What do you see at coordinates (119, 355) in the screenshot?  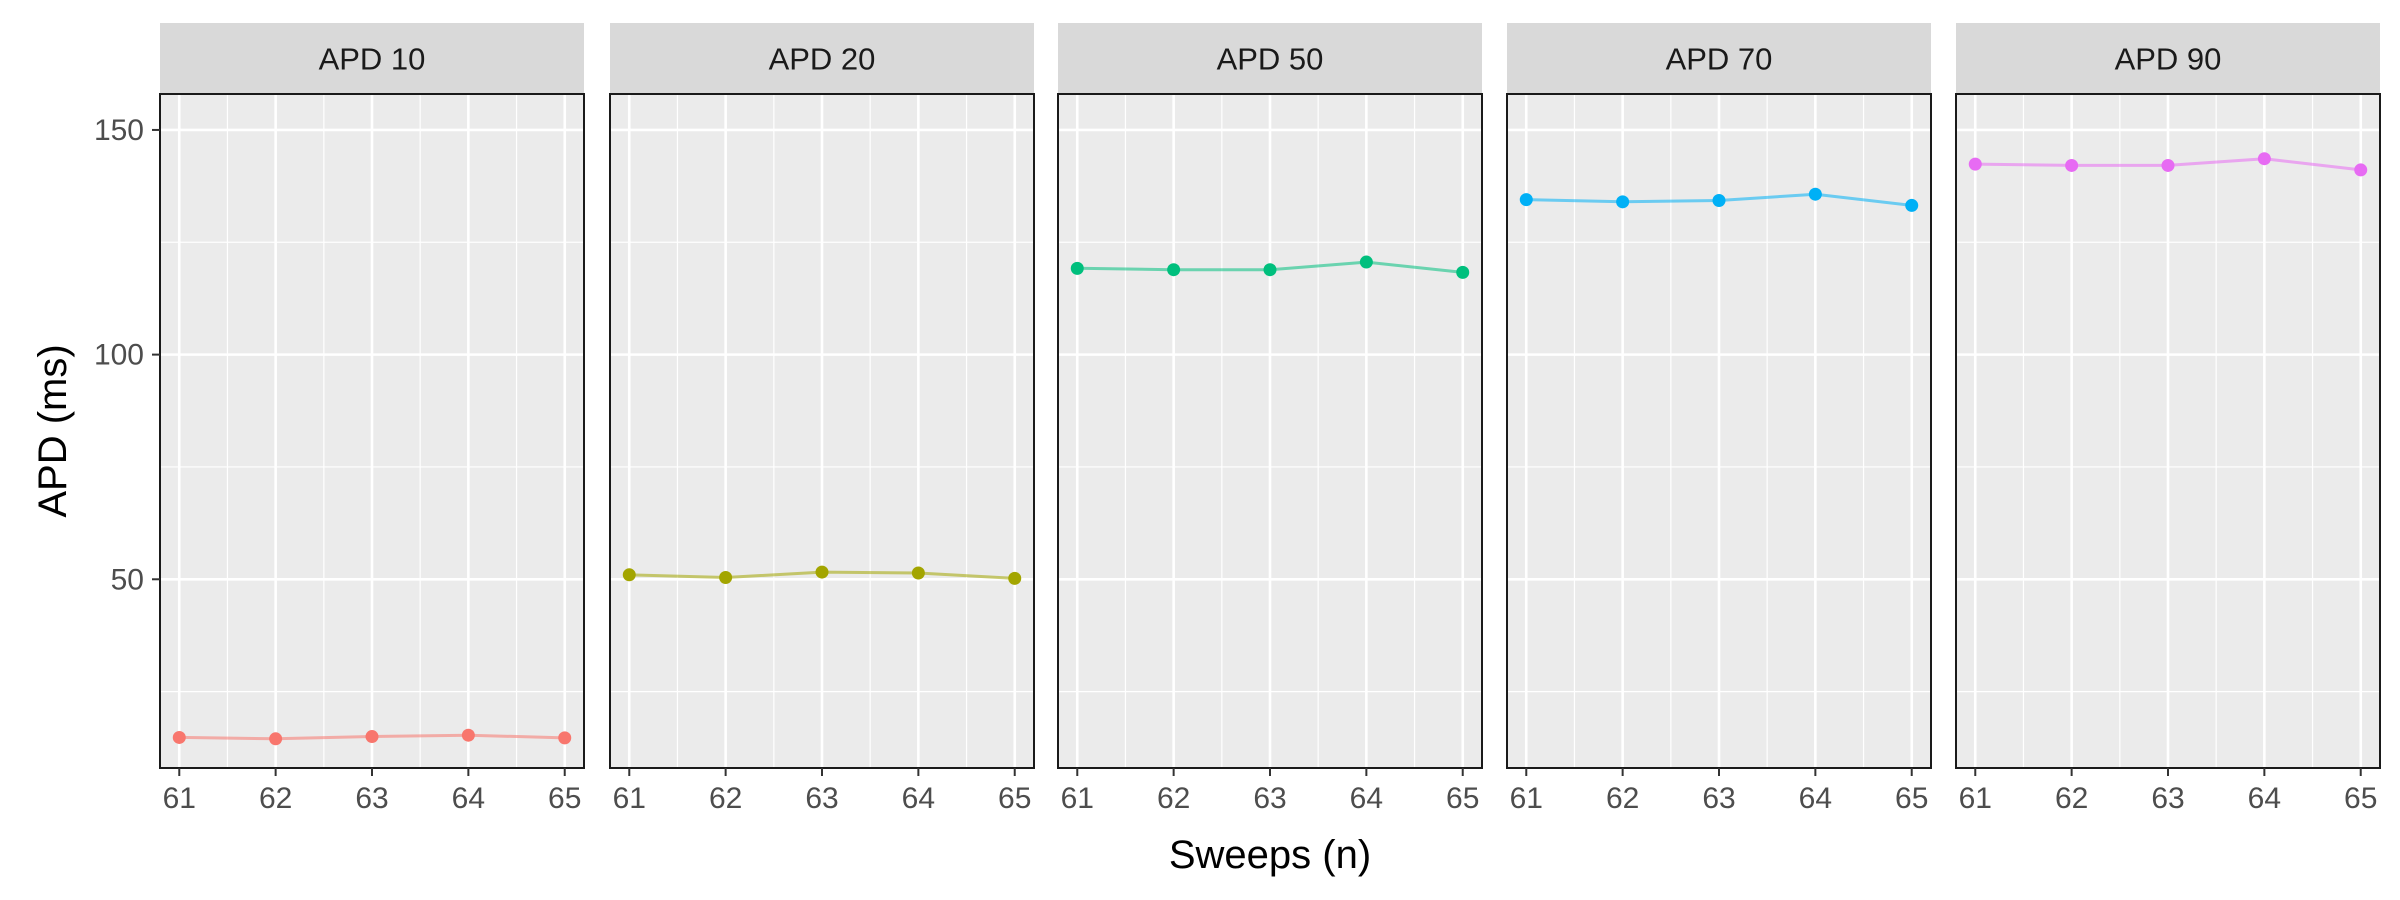 I see `y-tick-label: 100` at bounding box center [119, 355].